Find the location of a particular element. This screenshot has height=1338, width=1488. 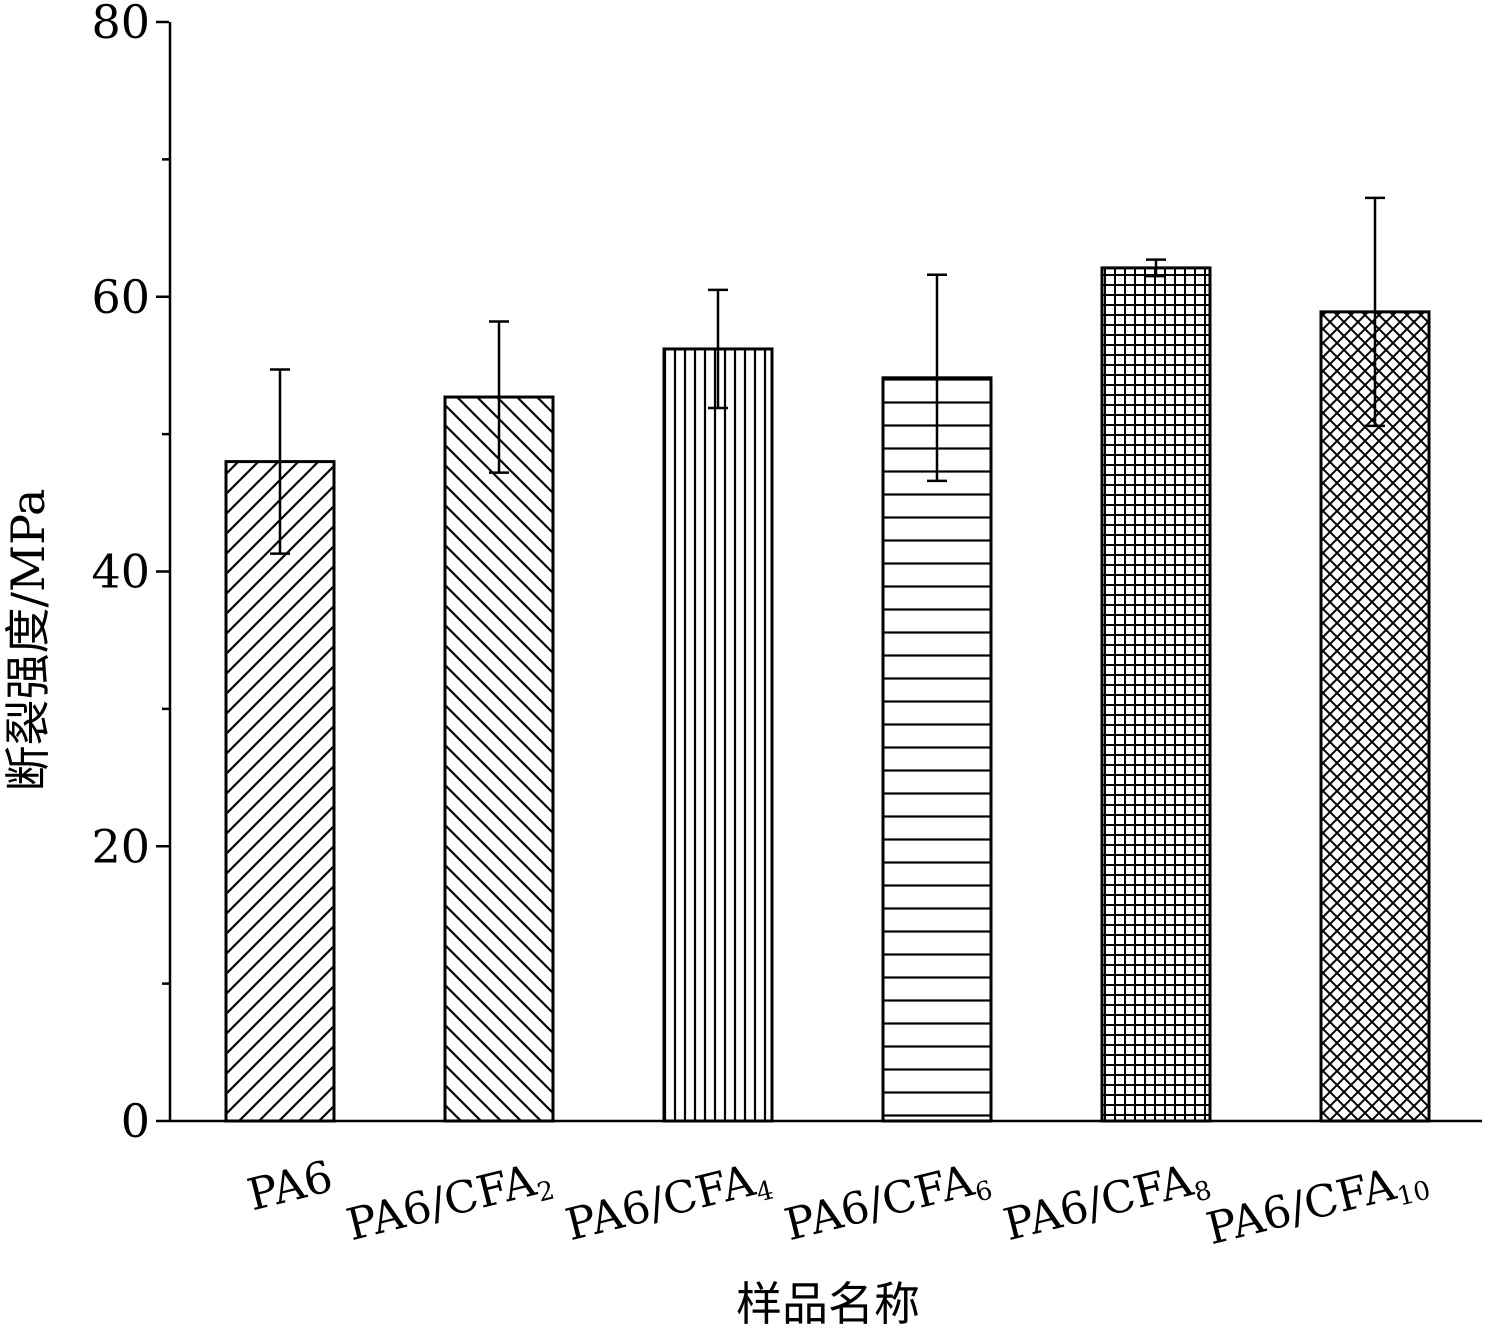

x-tick-label-subscript: 8 is located at coordinates (1202, 1191).